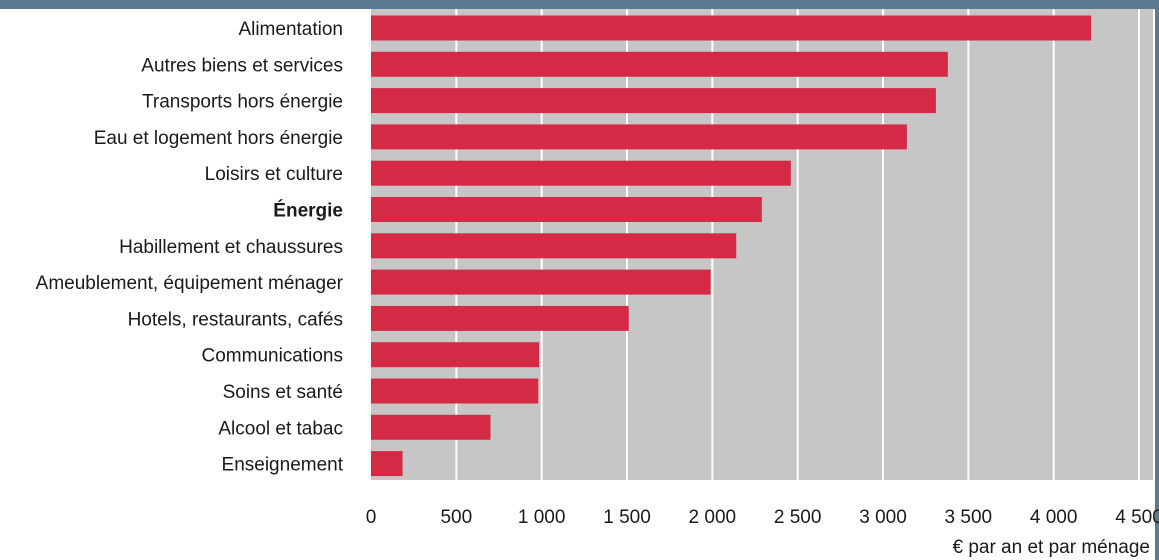 The image size is (1159, 560). Describe the element at coordinates (190, 283) in the screenshot. I see `category-label: Ameublement, équipement ménager` at that location.